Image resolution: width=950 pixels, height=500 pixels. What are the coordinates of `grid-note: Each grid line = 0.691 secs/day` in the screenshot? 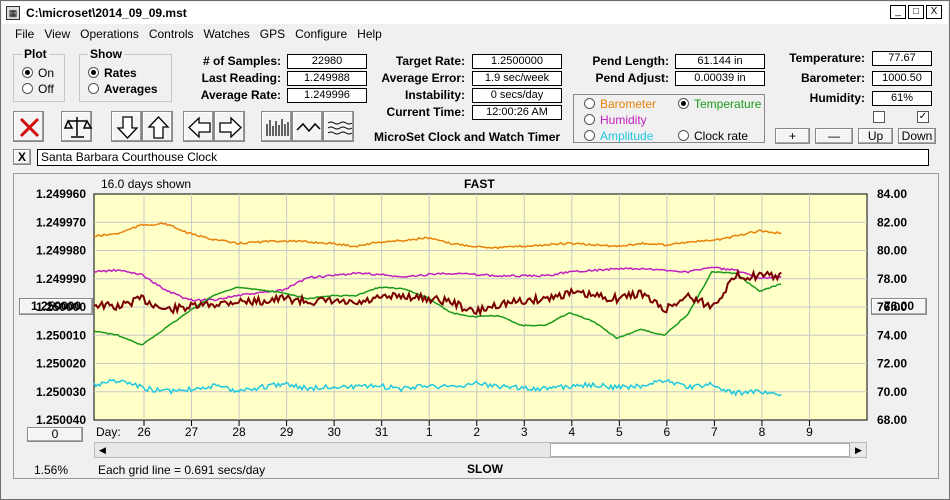 It's located at (182, 470).